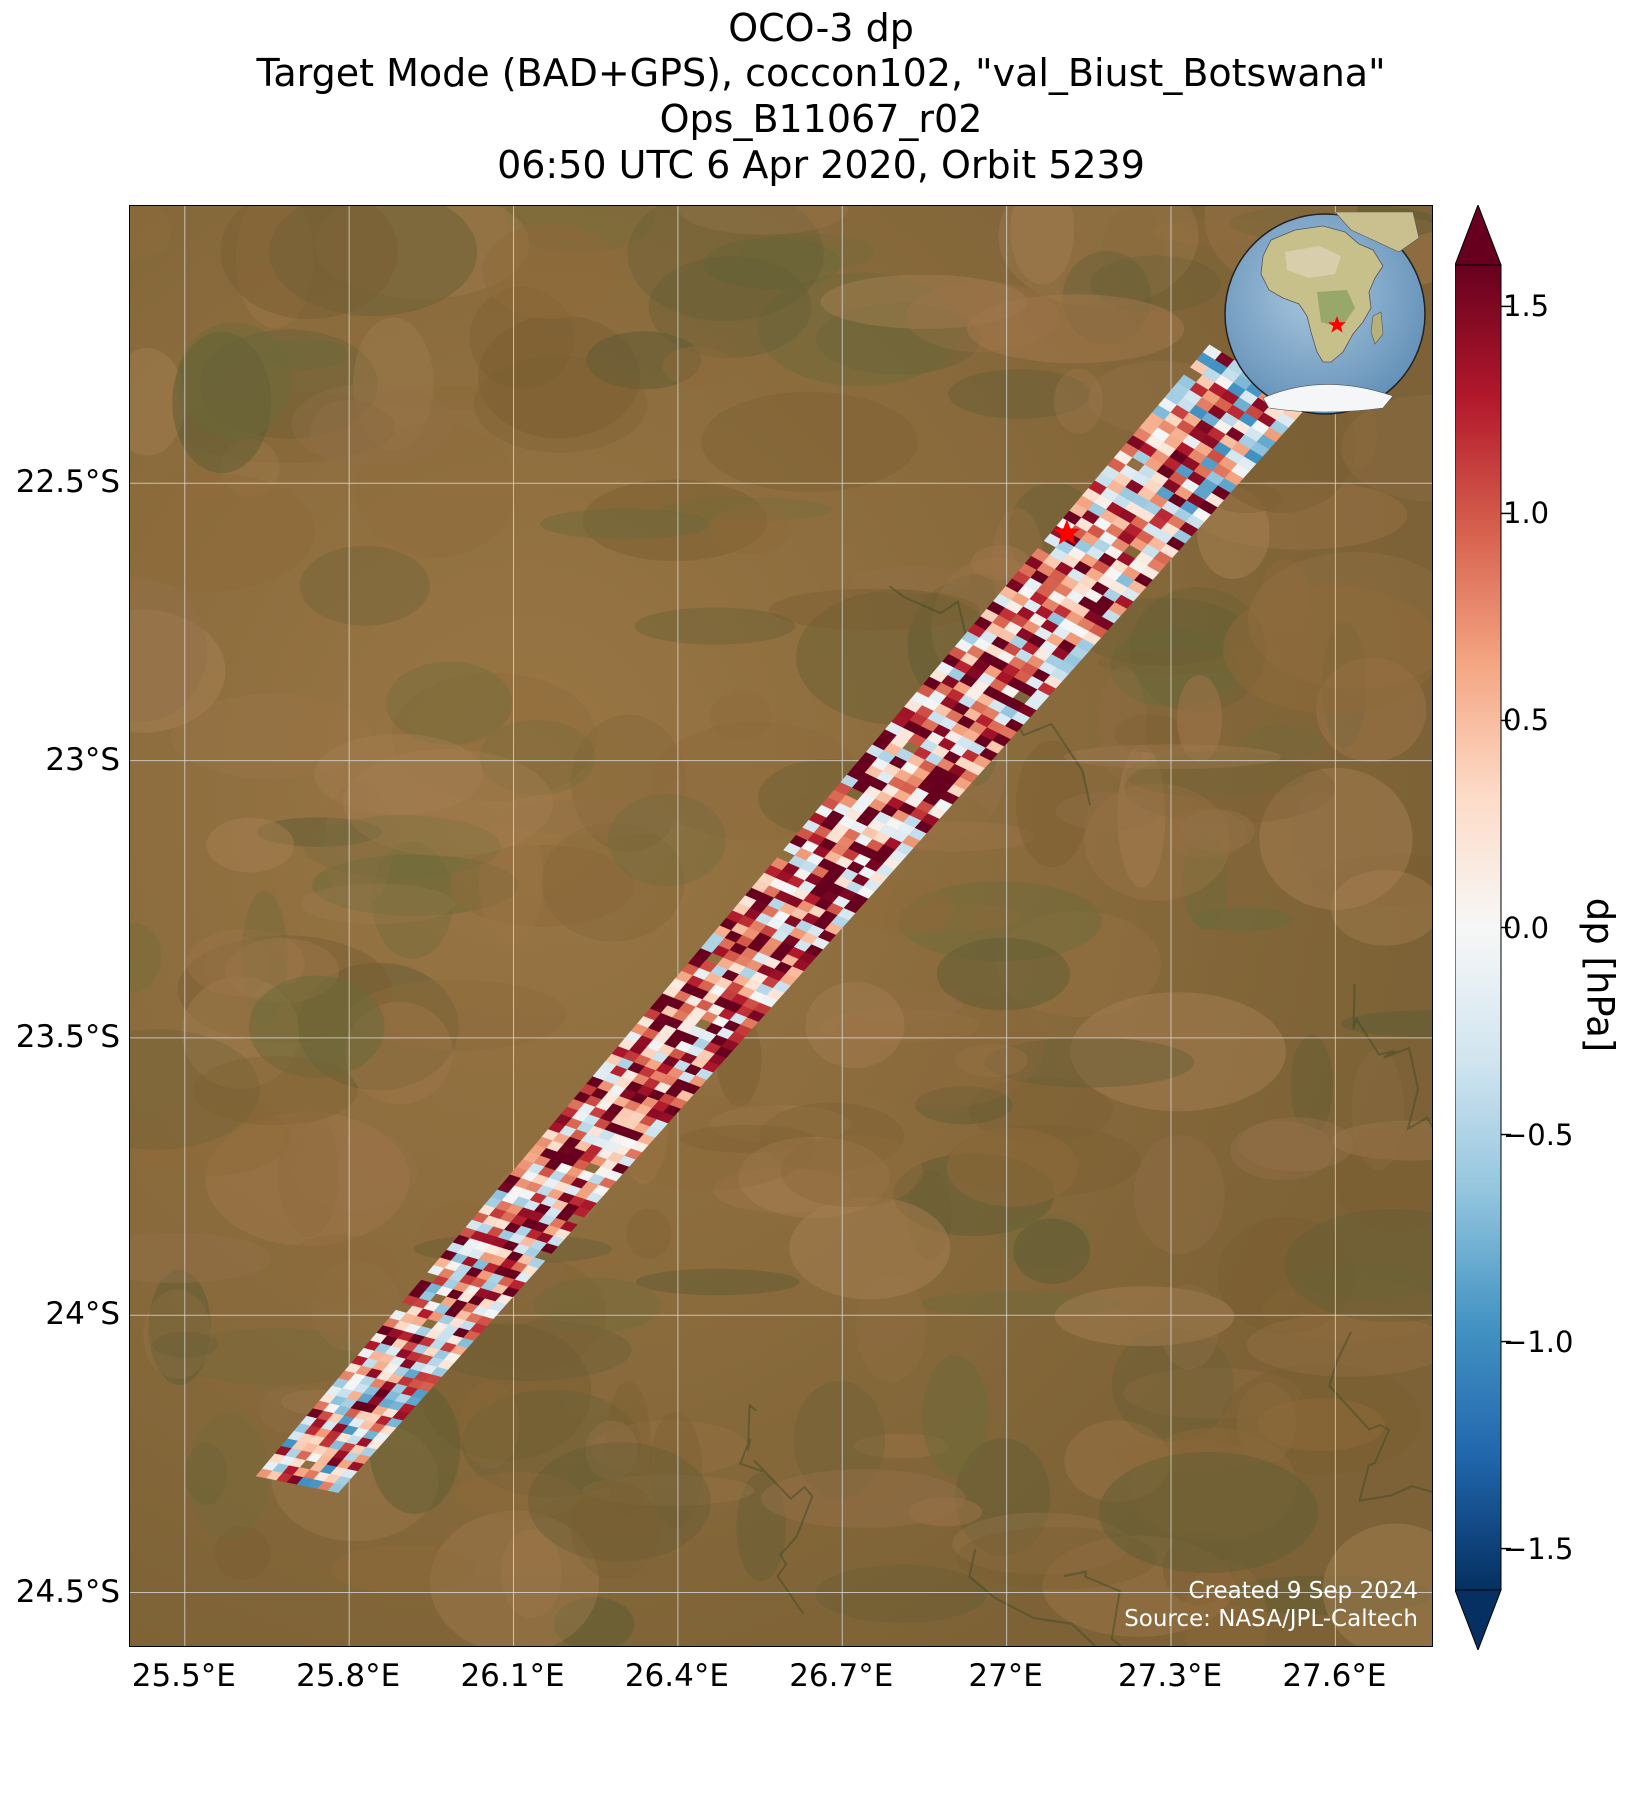  What do you see at coordinates (1325, 313) in the screenshot?
I see `globe-inset` at bounding box center [1325, 313].